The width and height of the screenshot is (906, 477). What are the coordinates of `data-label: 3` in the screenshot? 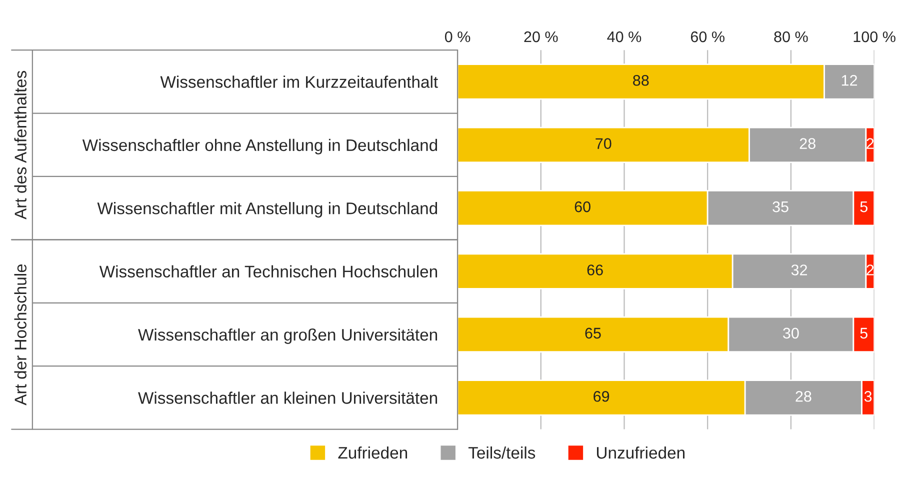 It's located at (868, 396).